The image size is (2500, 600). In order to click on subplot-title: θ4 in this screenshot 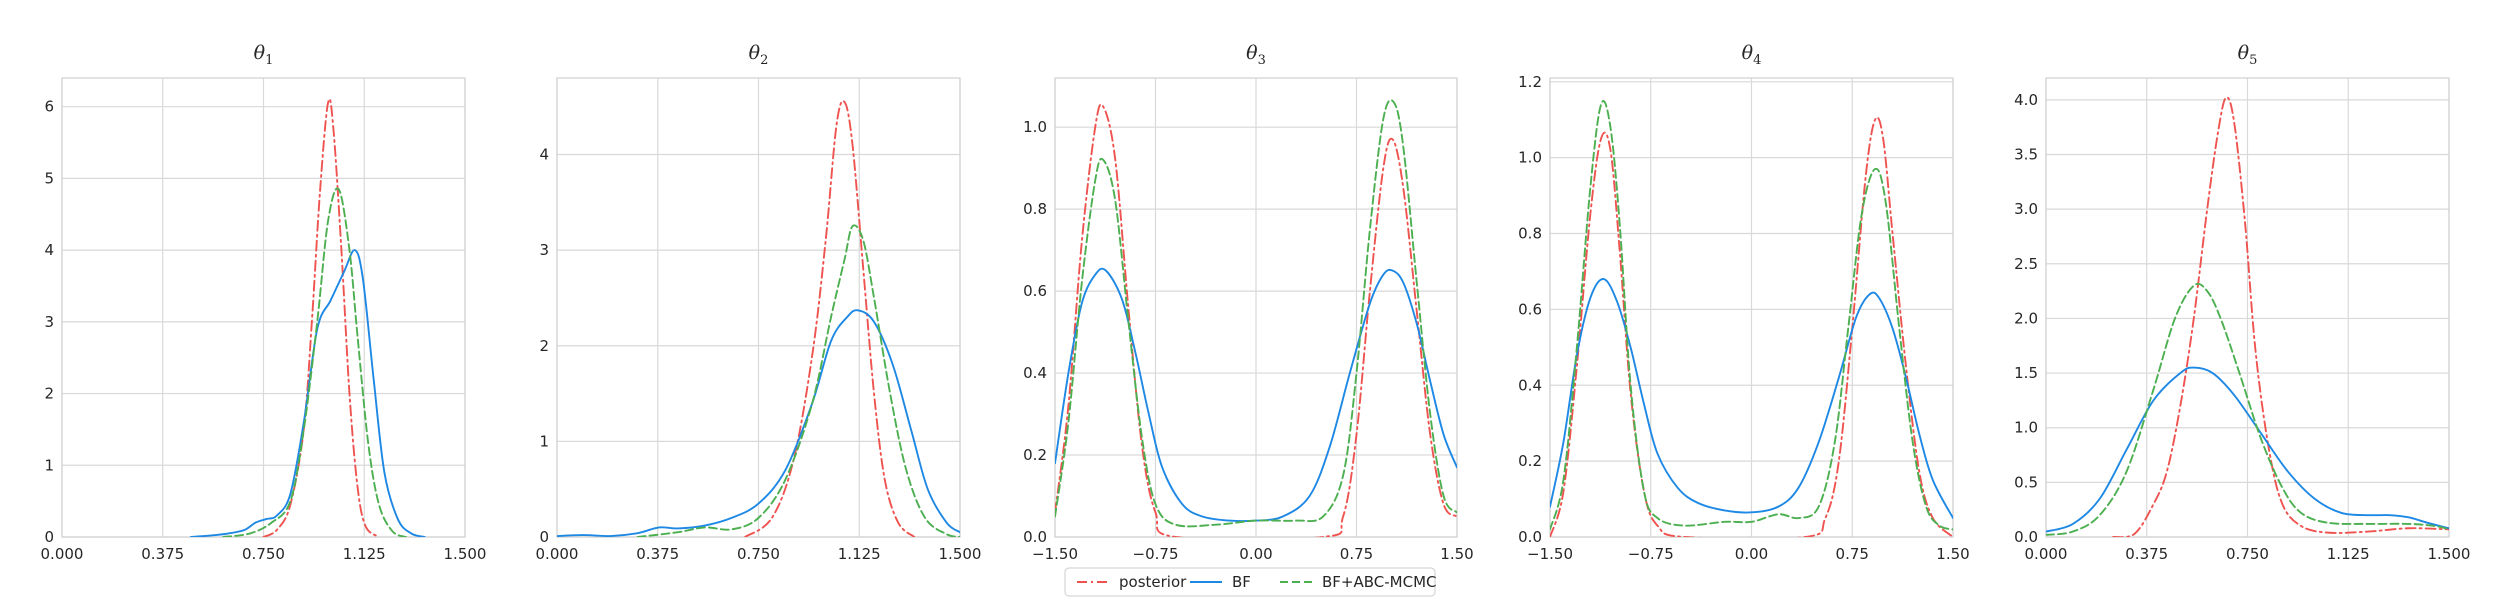, I will do `click(1752, 55)`.